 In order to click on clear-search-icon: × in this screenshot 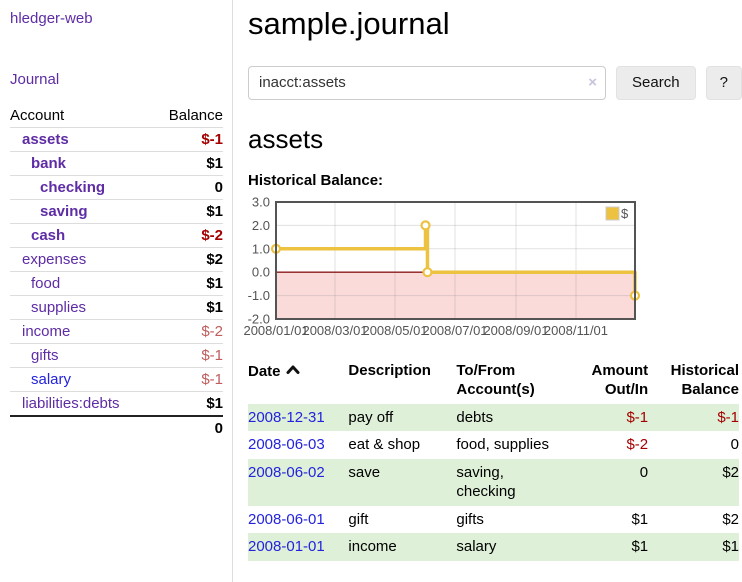, I will do `click(593, 82)`.